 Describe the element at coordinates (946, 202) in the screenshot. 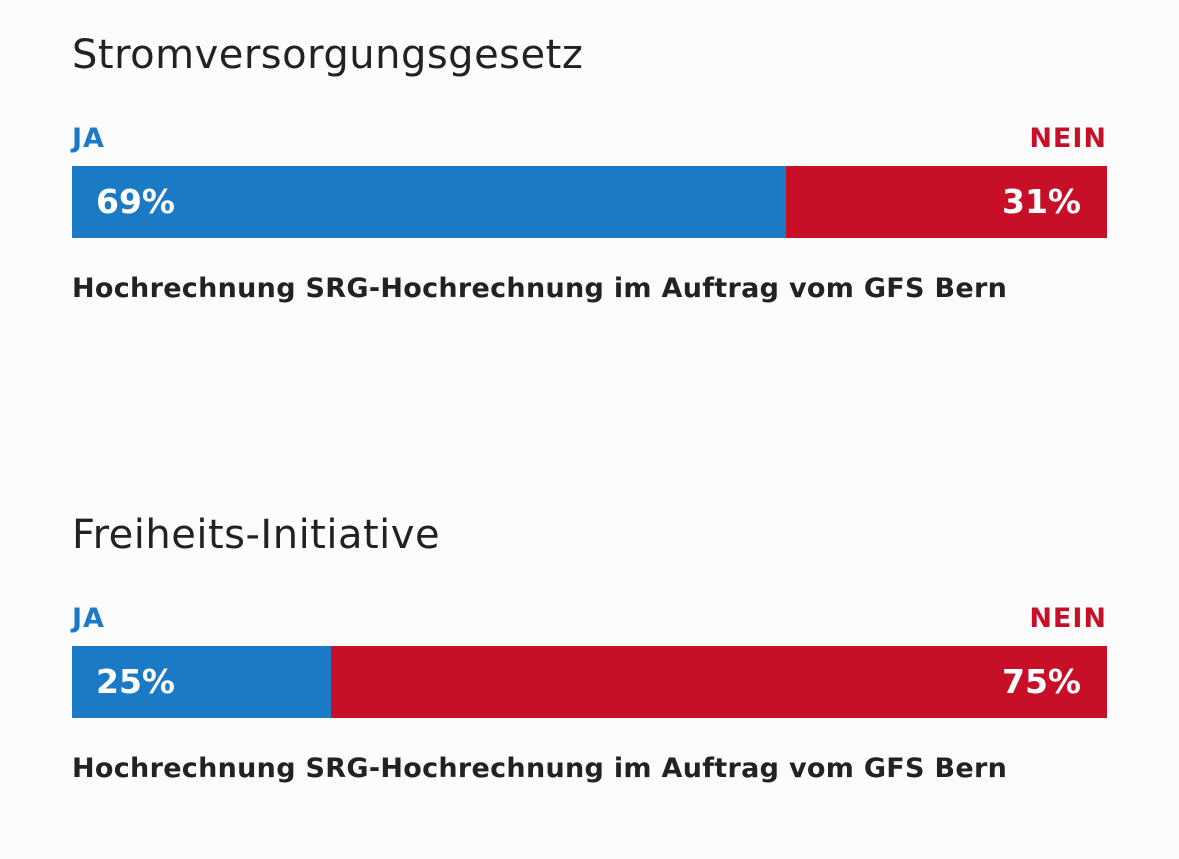

I see `nein-bar-segment: 31%` at that location.